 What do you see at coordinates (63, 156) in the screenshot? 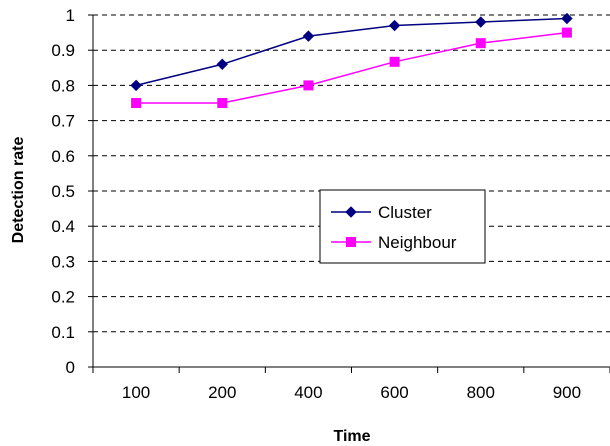
I see `y-tick-label: 0.6` at bounding box center [63, 156].